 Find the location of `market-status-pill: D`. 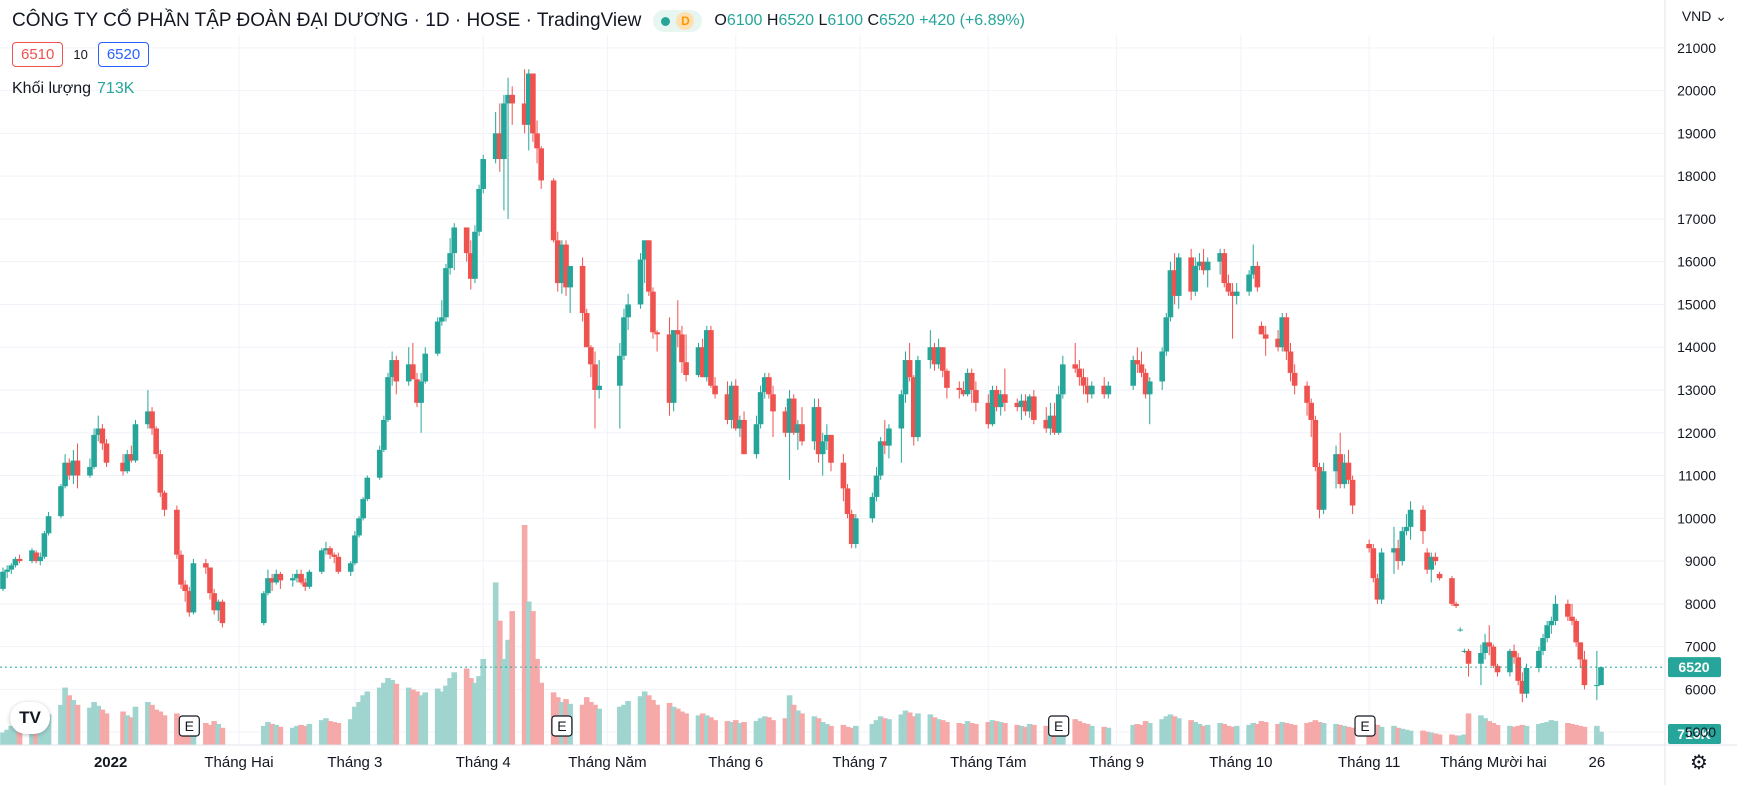

market-status-pill: D is located at coordinates (678, 21).